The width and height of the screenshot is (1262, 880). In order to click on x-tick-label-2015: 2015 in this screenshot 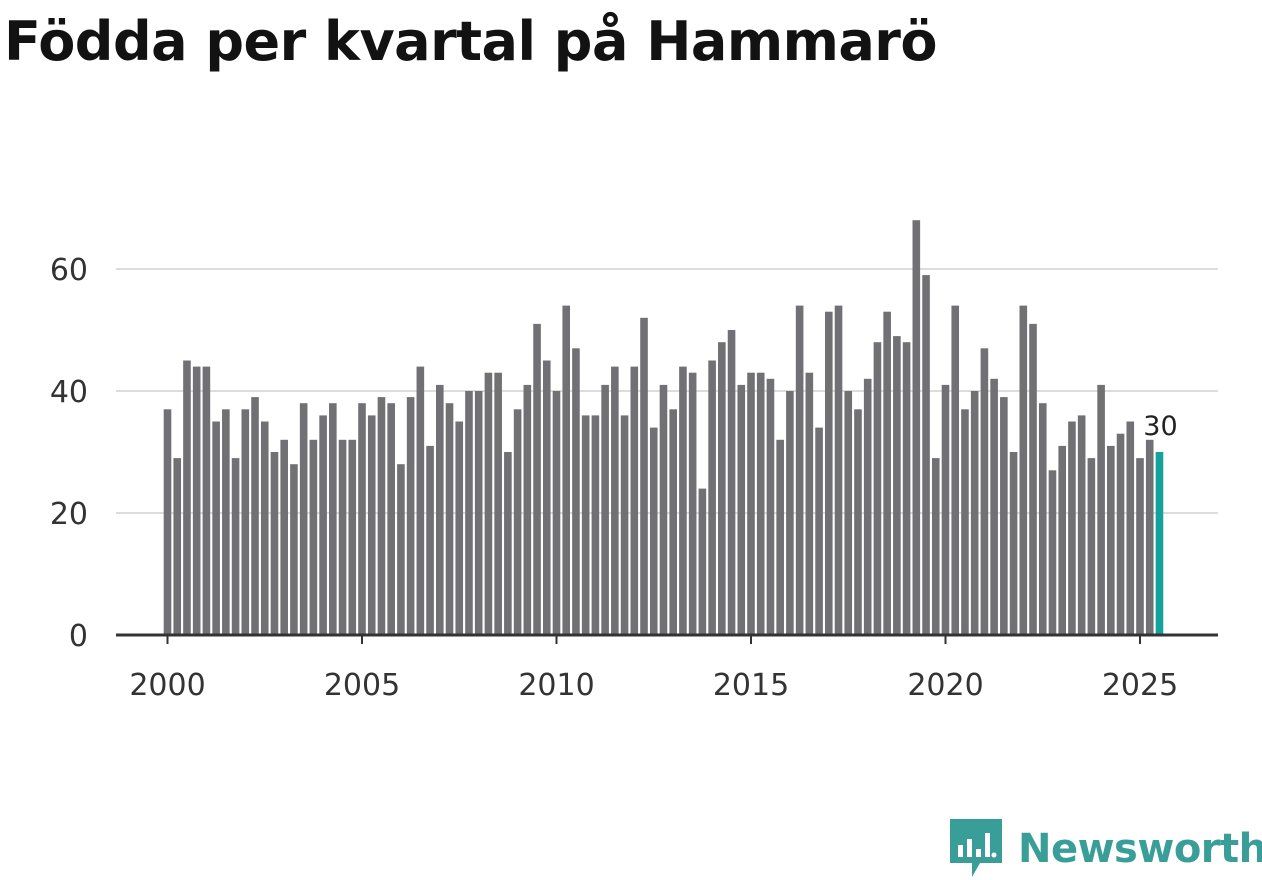, I will do `click(751, 685)`.